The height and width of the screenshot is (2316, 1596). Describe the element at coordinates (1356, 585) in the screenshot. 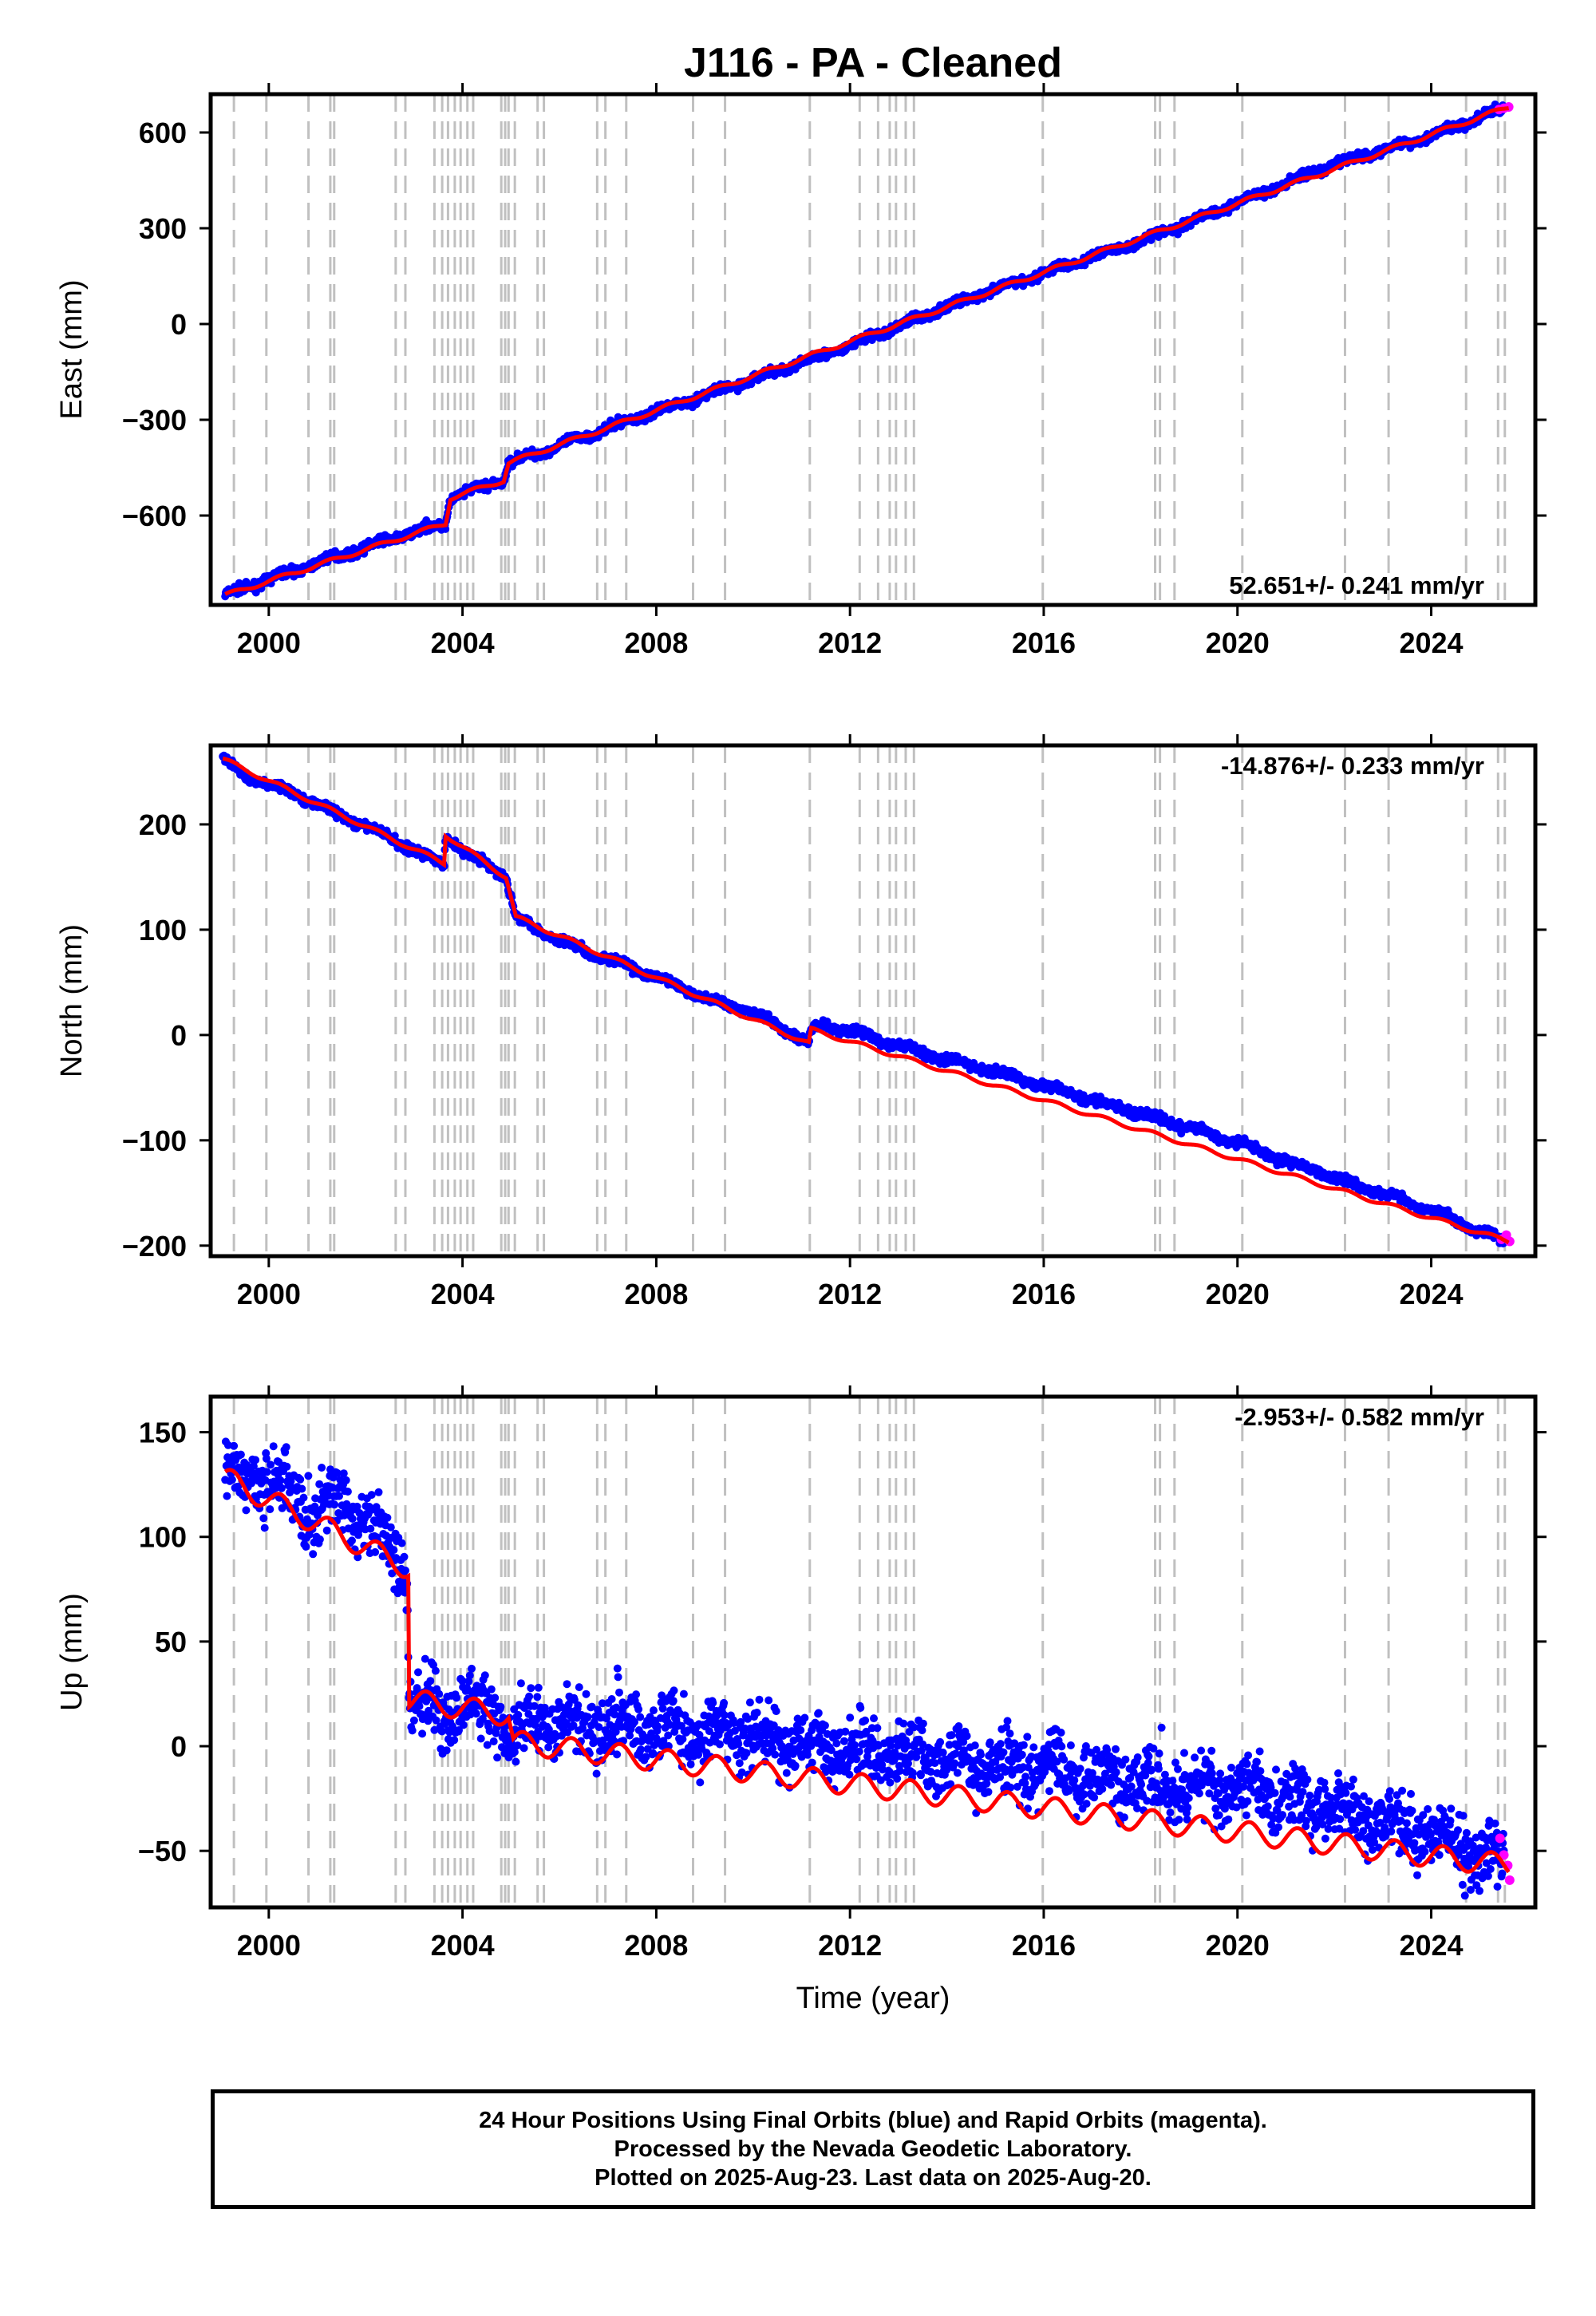

I see `rate-label: 52.651+/- 0.241 mm/yr` at that location.